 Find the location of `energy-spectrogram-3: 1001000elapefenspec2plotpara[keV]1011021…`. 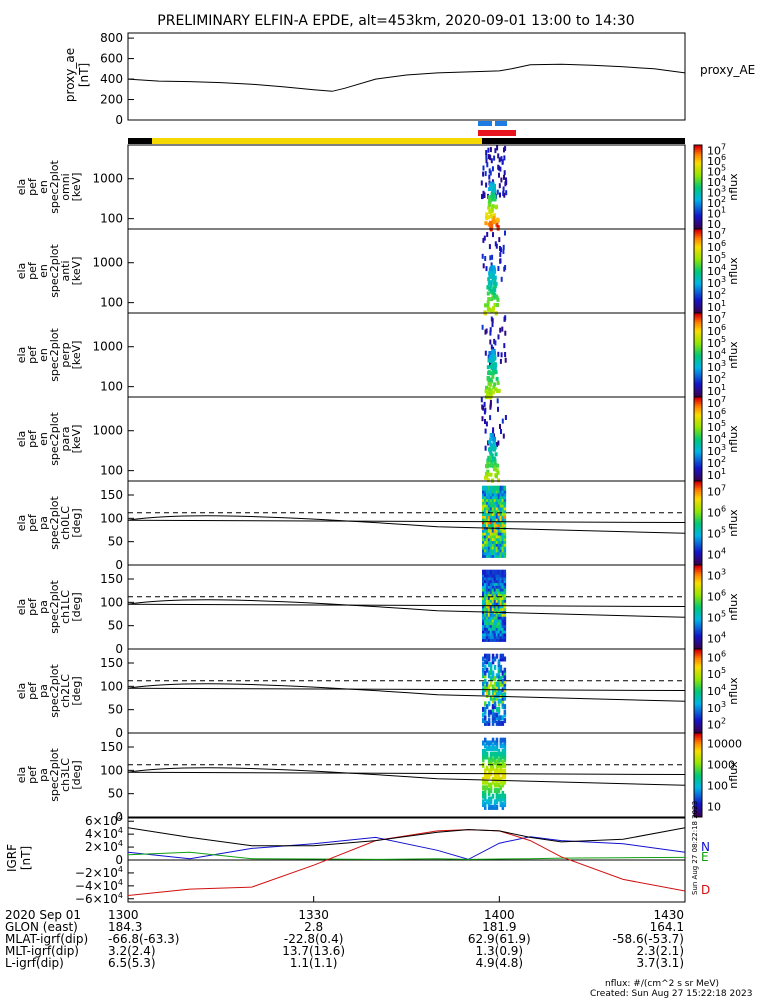

energy-spectrogram-3: 1001000elapefenspec2plotpara[keV]1011021… is located at coordinates (377, 439).